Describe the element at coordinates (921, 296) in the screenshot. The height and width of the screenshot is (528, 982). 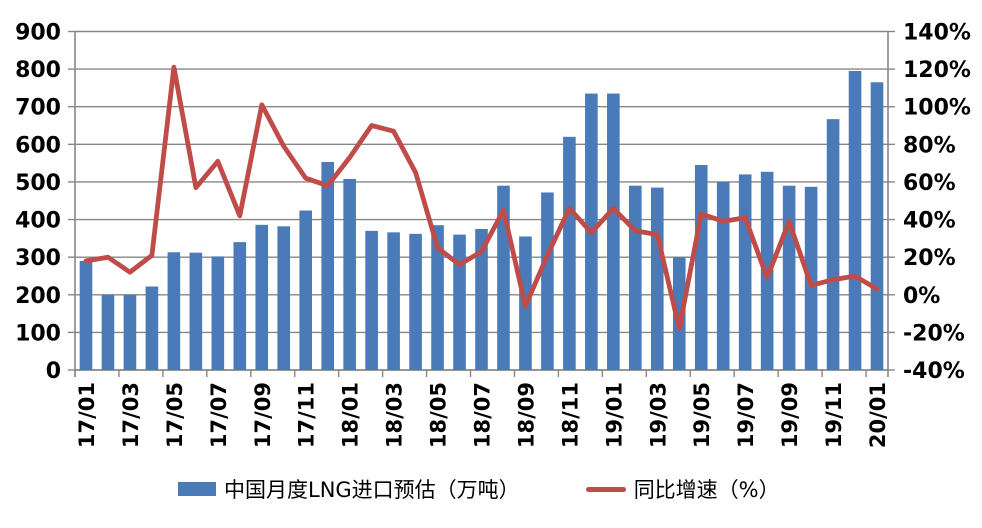
I see `y-axis-right-label: 0%` at that location.